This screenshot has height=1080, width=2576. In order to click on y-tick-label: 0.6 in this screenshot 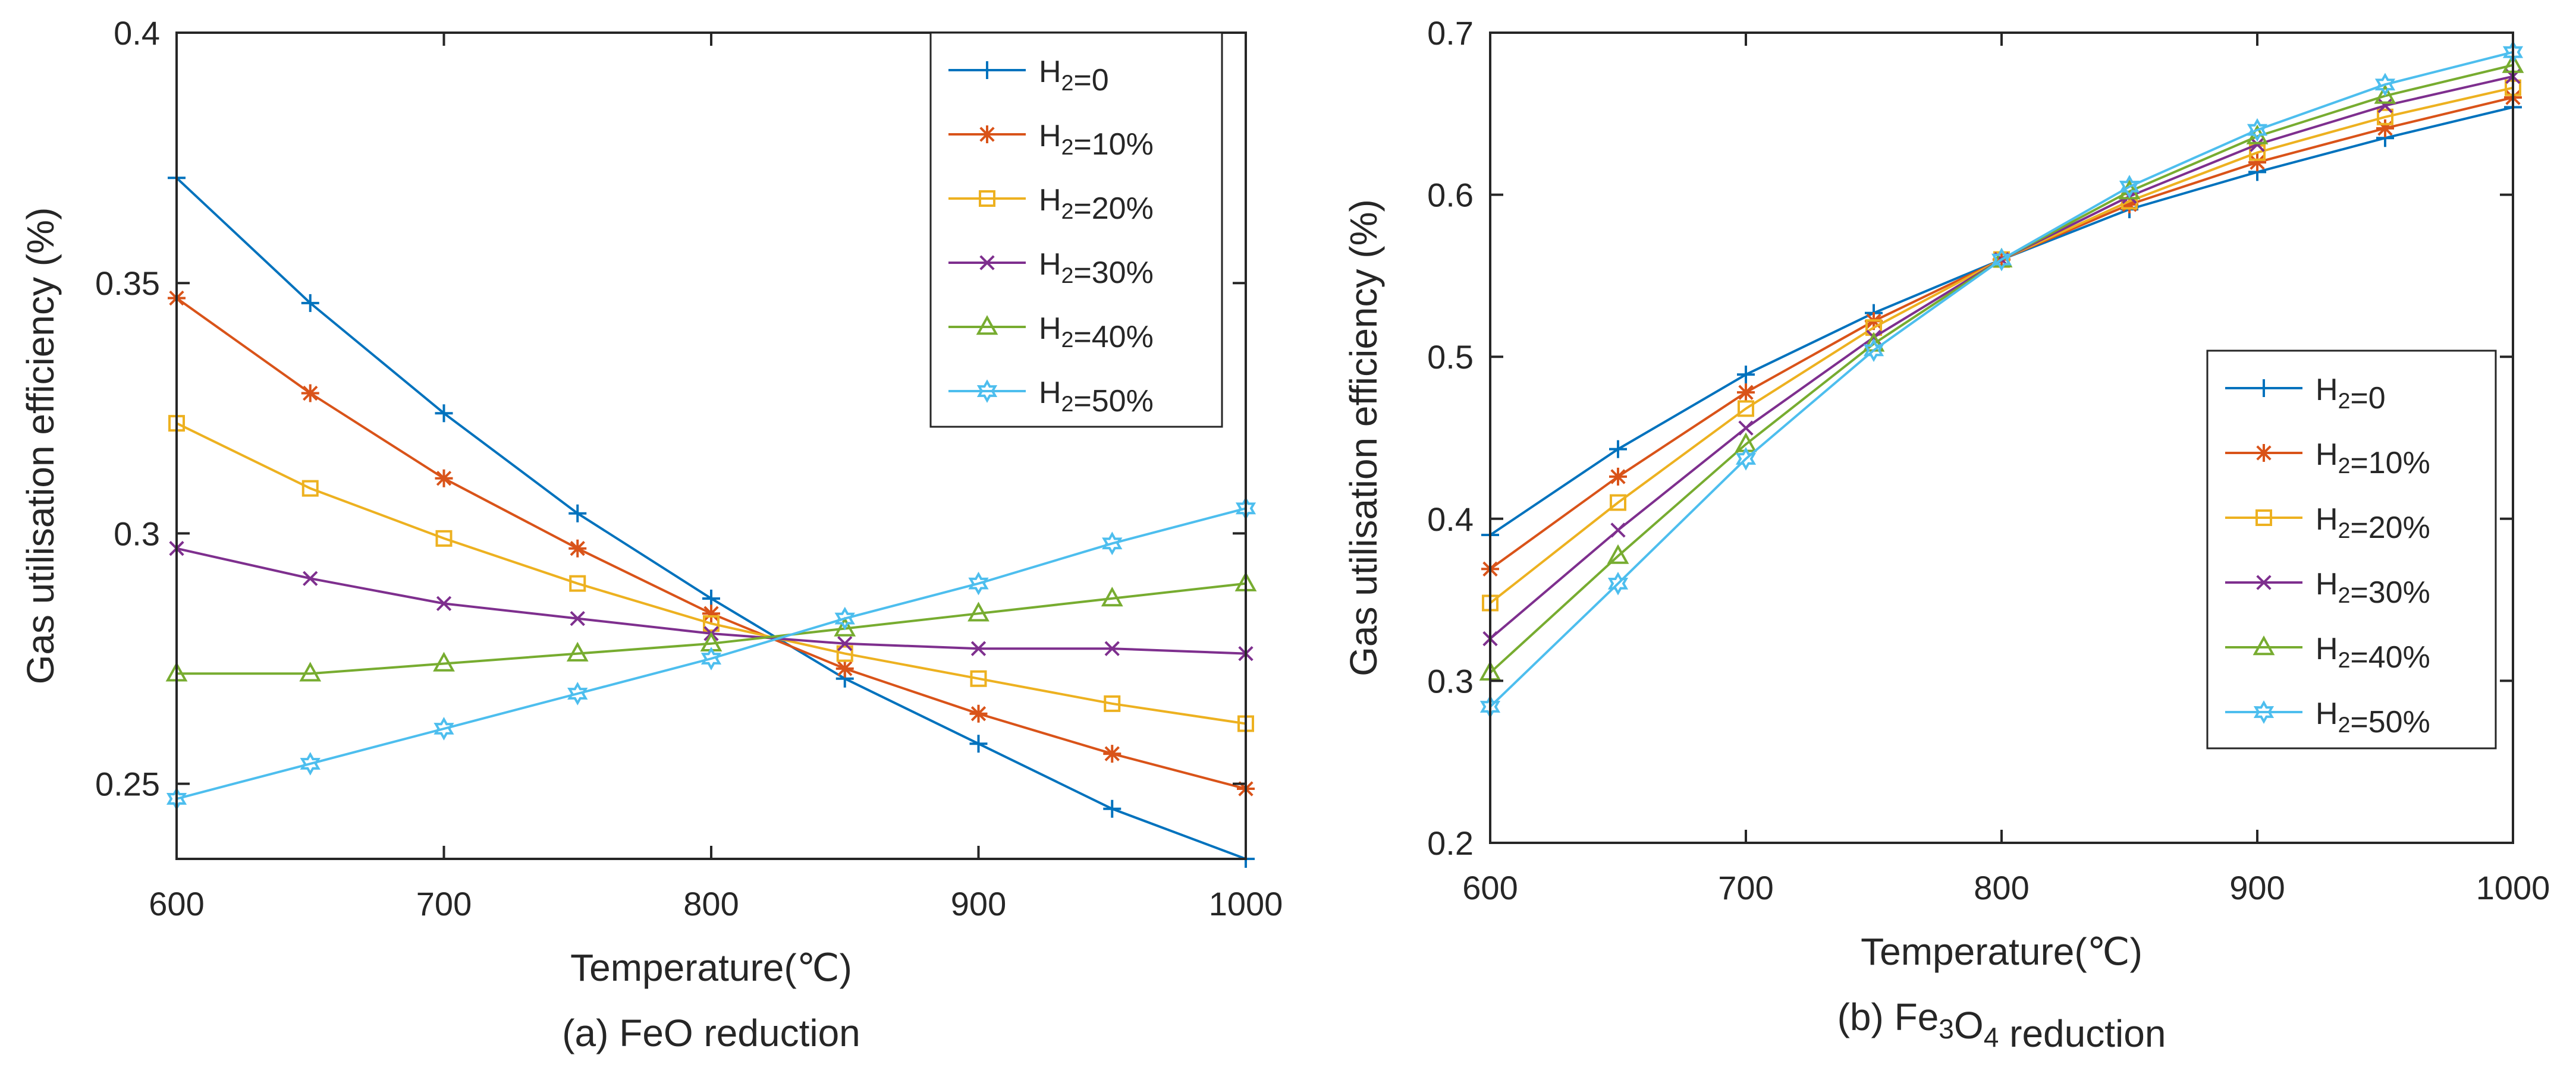, I will do `click(1450, 195)`.